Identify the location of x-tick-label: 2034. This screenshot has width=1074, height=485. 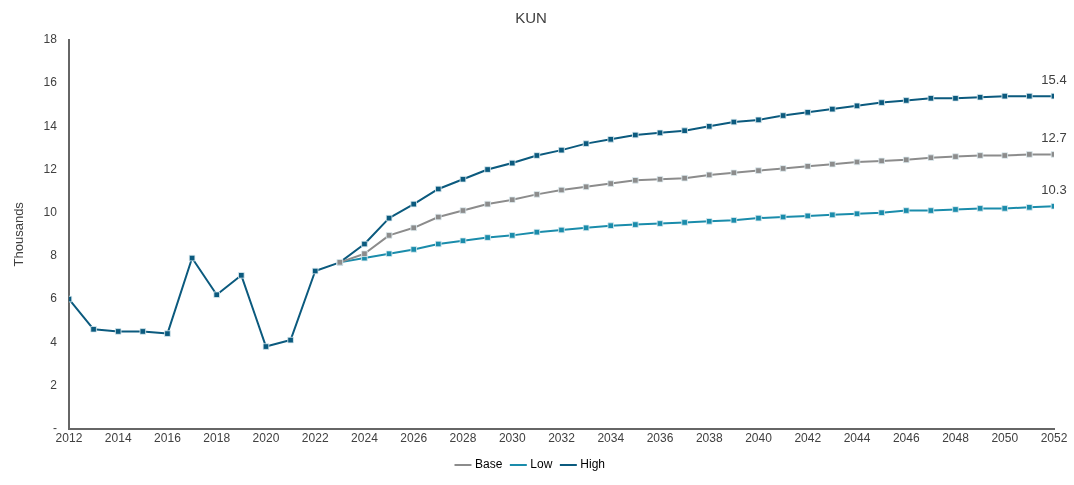
(611, 438).